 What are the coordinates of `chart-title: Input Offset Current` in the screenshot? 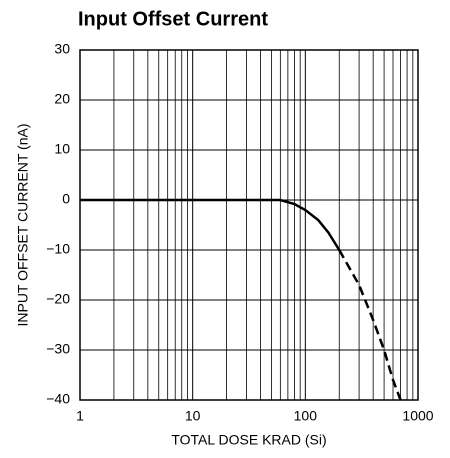 It's located at (173, 19).